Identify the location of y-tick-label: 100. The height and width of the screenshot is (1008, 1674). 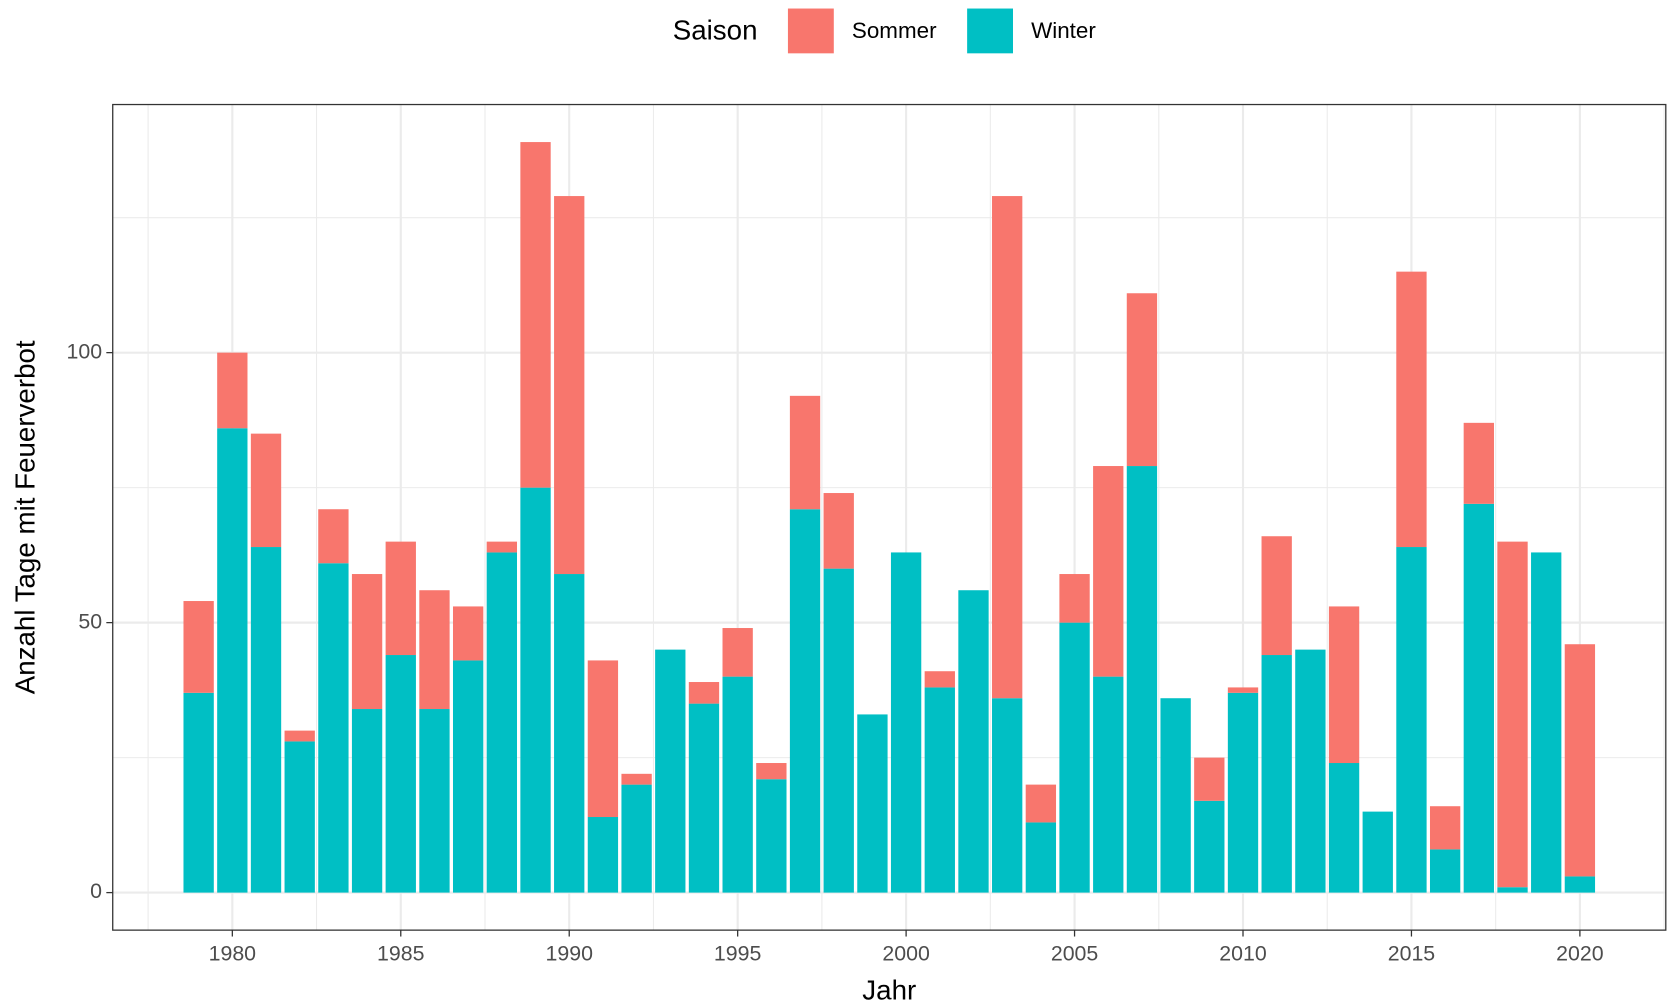
(84, 351).